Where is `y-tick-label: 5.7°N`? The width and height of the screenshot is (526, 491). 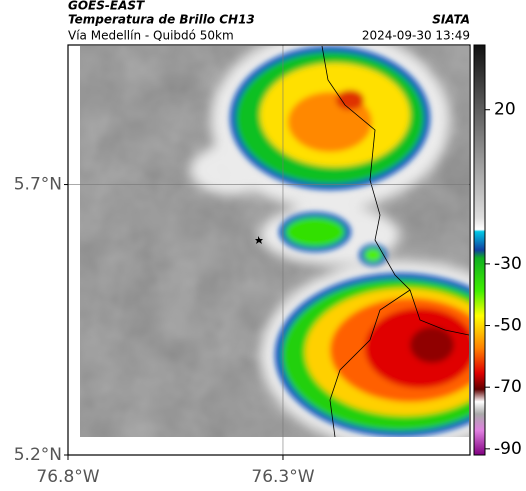 y-tick-label: 5.7°N is located at coordinates (38, 185).